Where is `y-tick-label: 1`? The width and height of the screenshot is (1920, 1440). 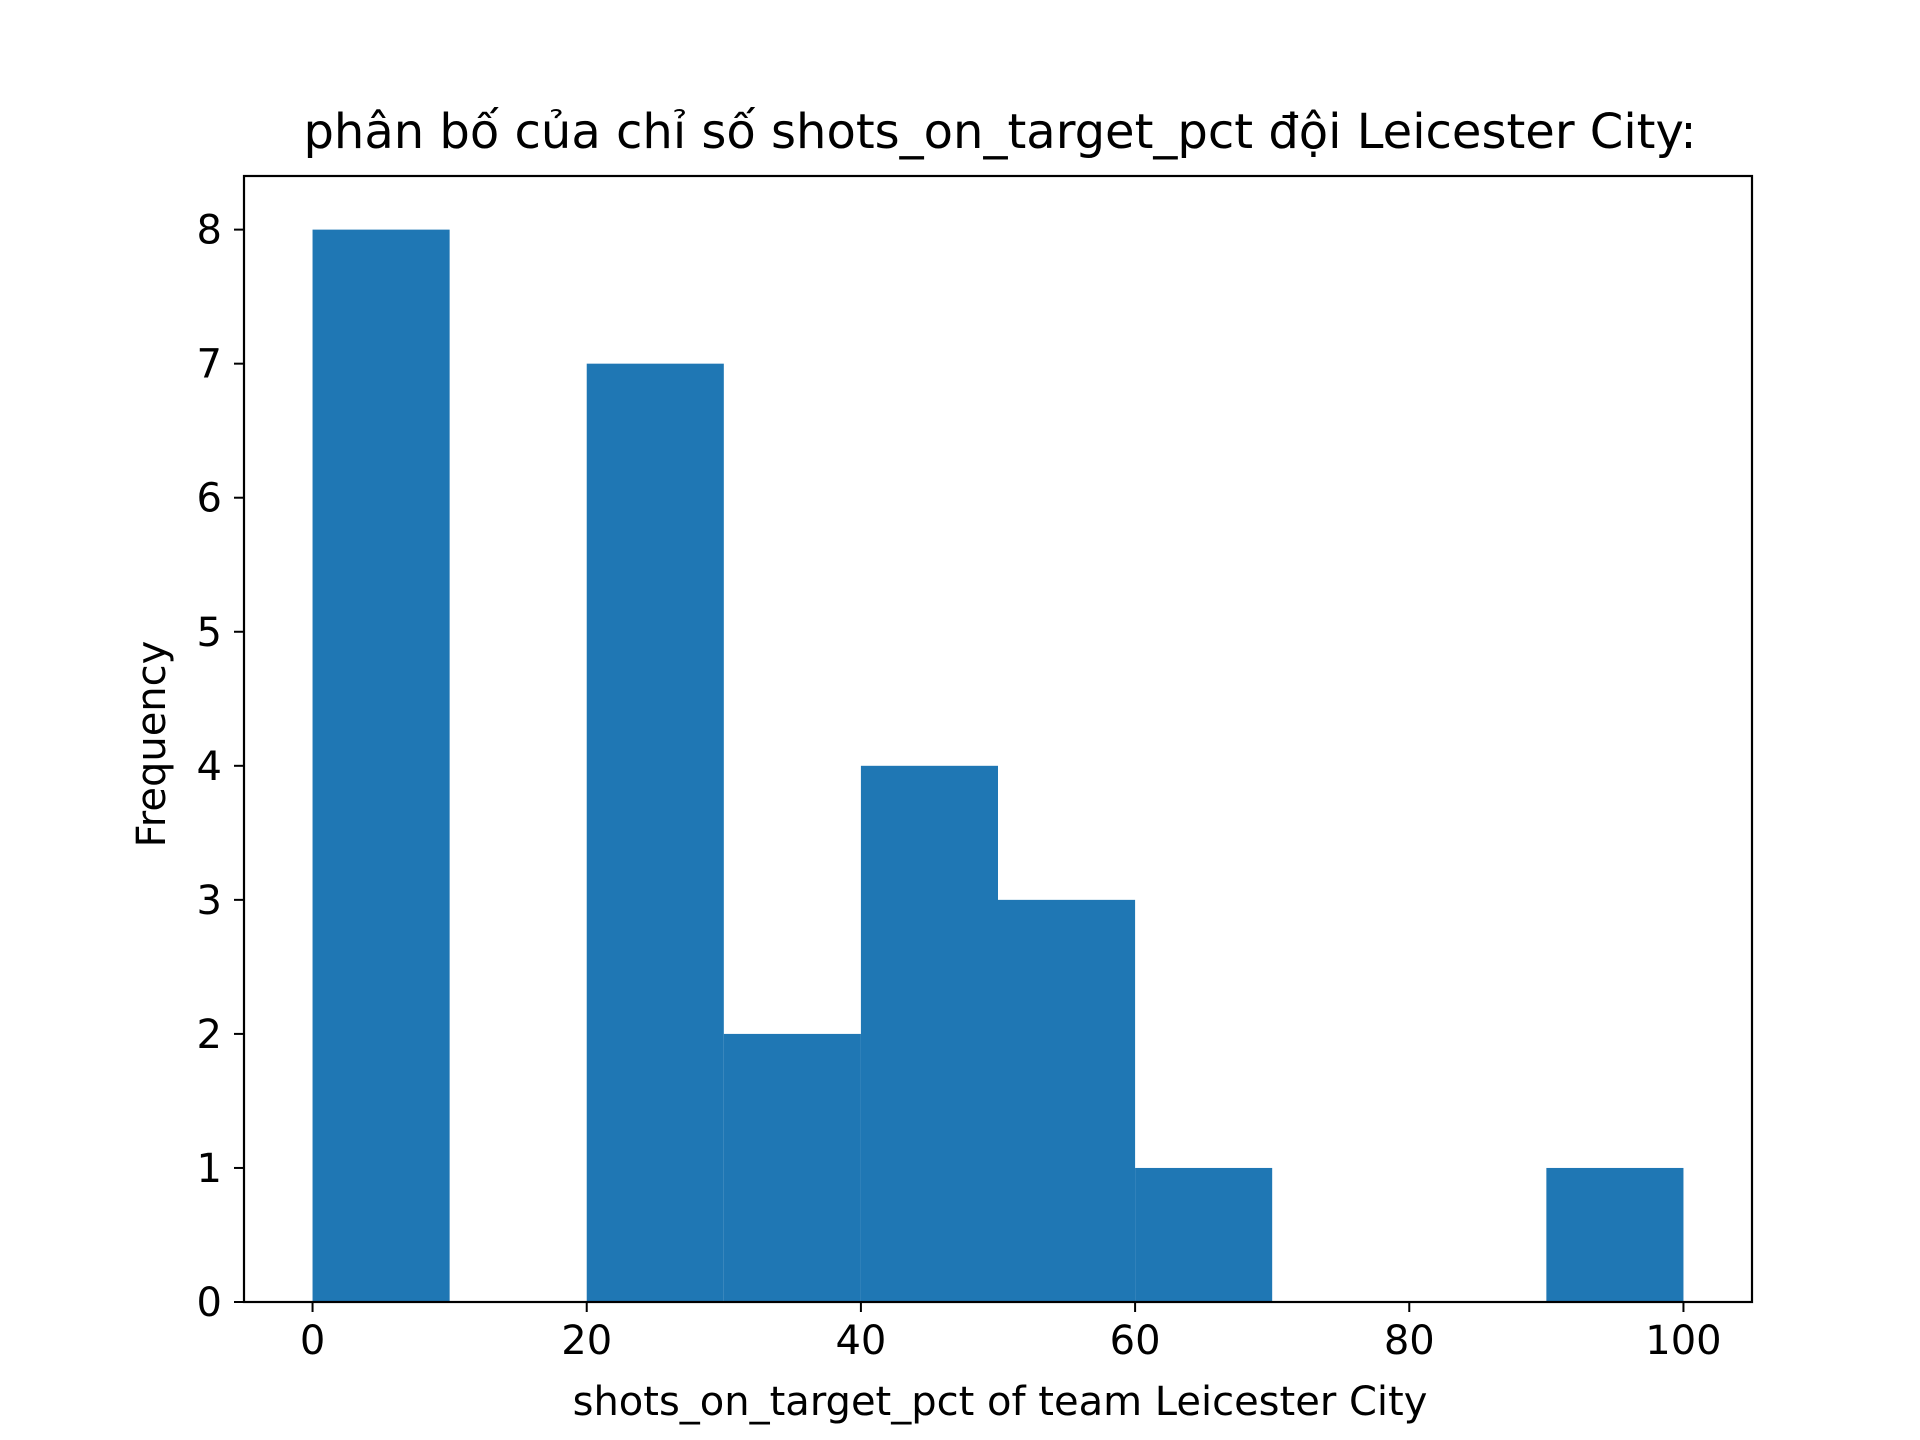 y-tick-label: 1 is located at coordinates (209, 1169).